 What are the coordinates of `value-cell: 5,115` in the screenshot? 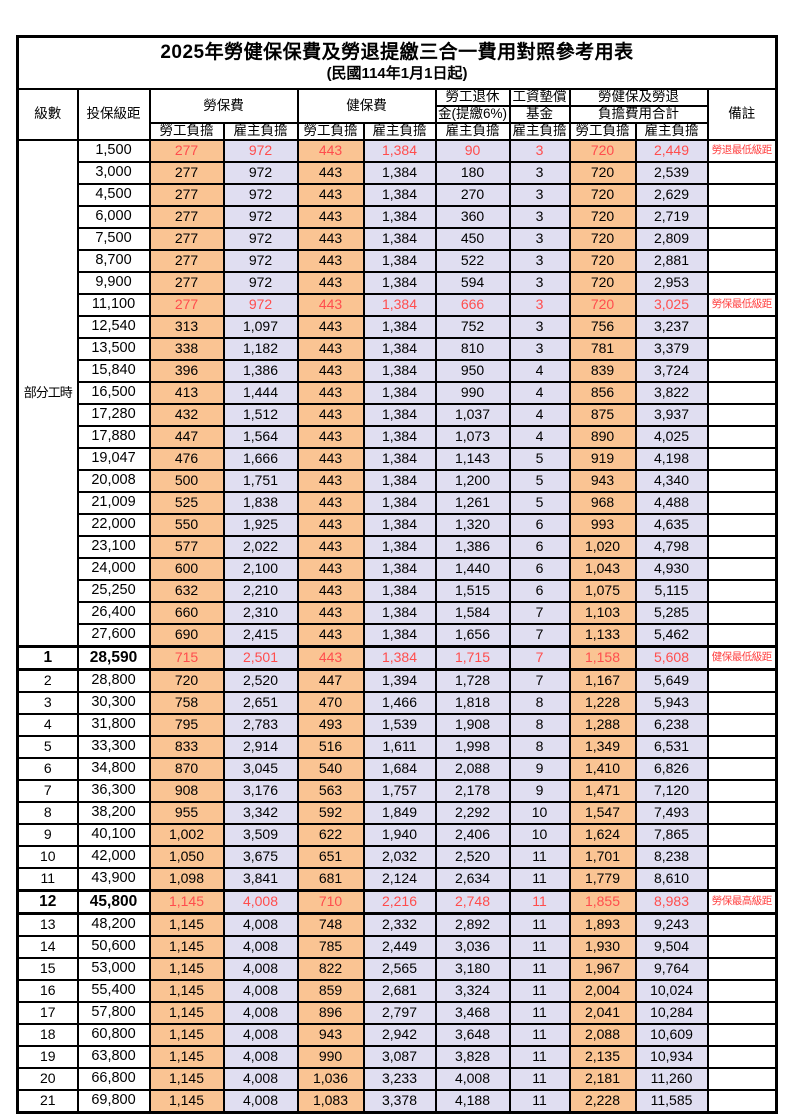 It's located at (671, 591).